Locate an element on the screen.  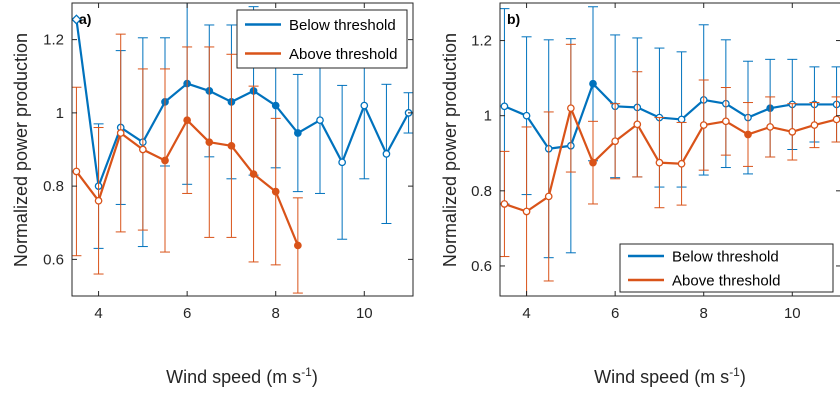
legend-b: Below threshold Above threshold is located at coordinates (726, 268).